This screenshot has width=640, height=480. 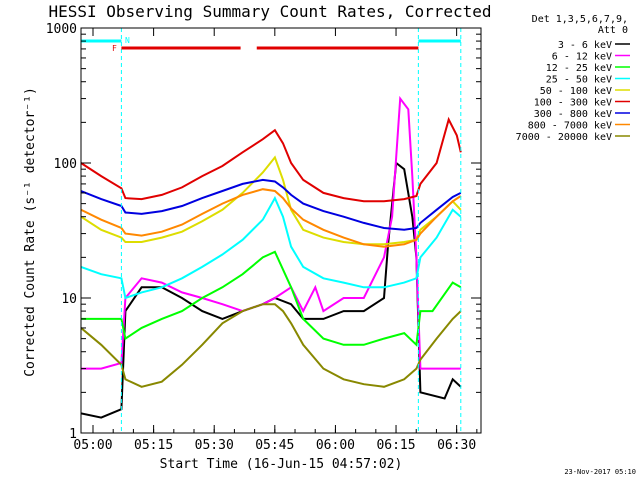 What do you see at coordinates (153, 445) in the screenshot?
I see `x-tick-label: 05:15` at bounding box center [153, 445].